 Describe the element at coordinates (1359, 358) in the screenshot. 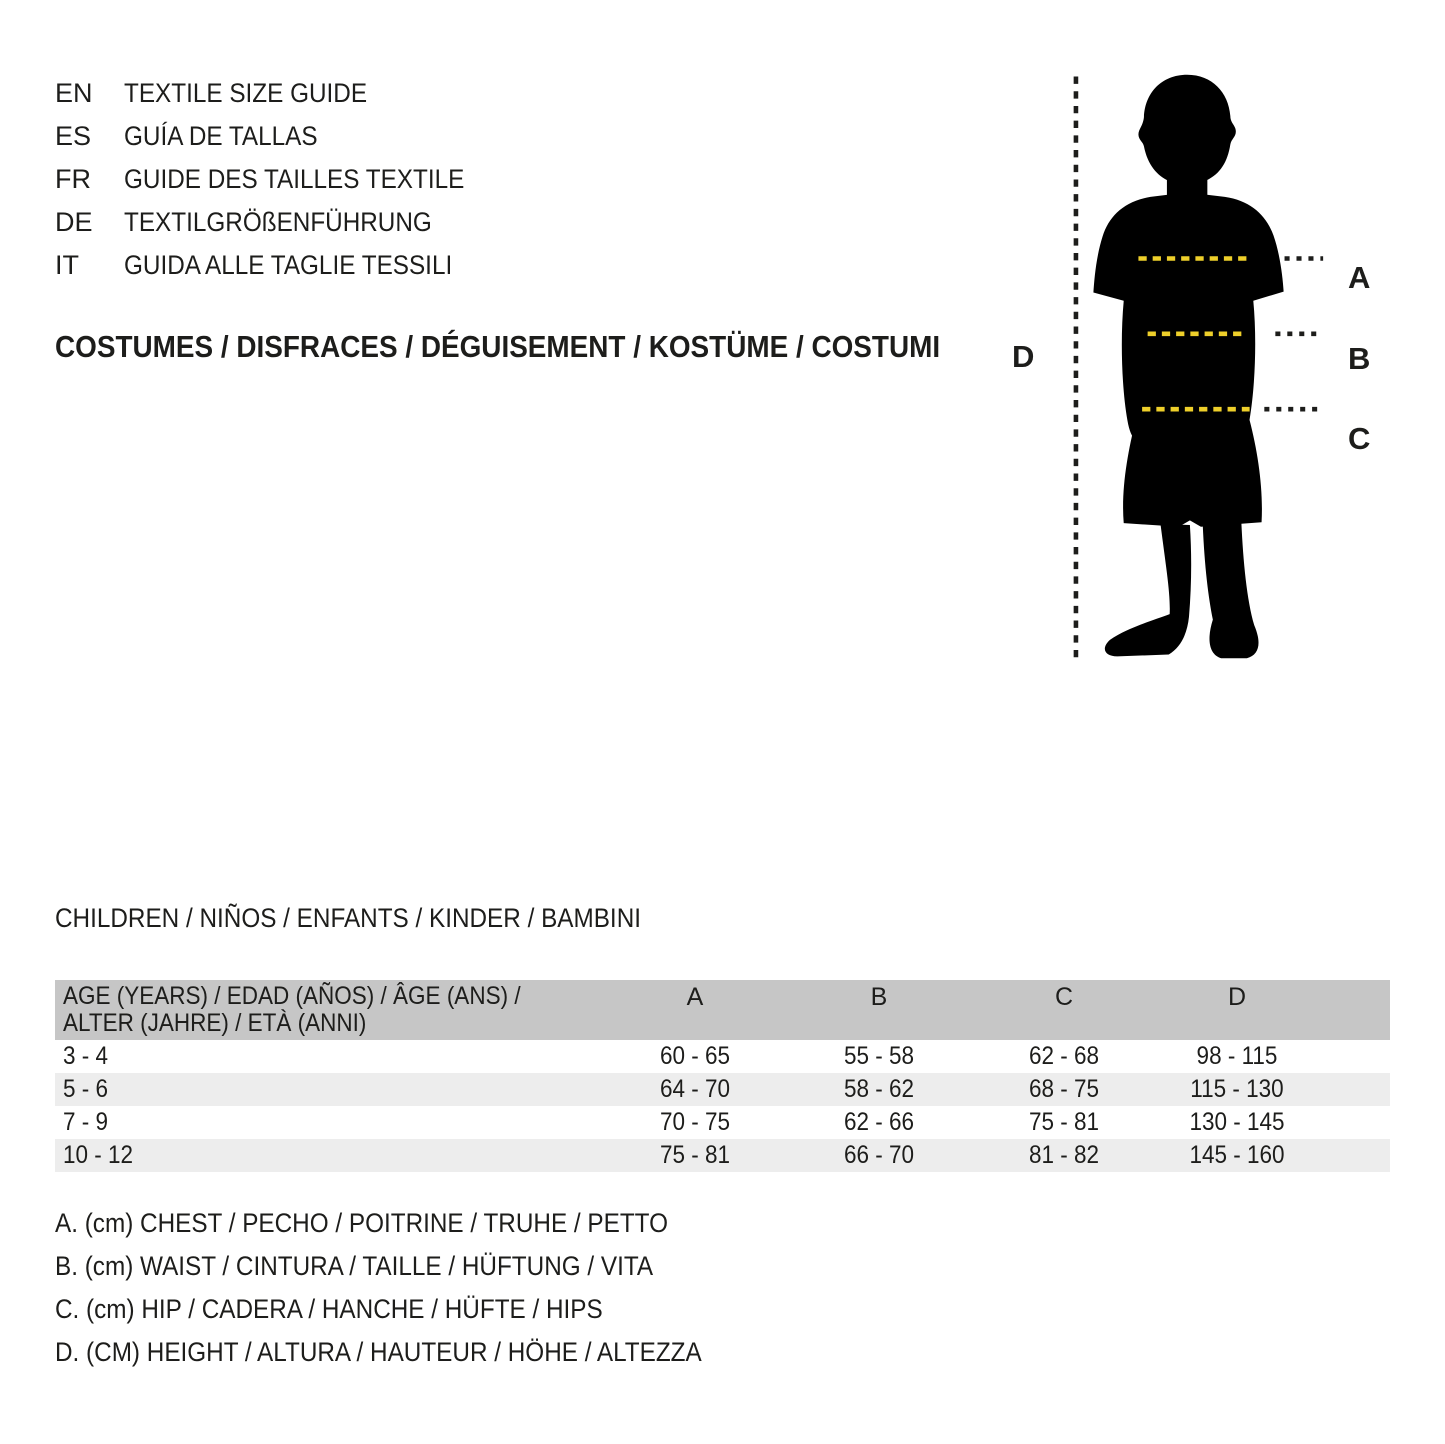

I see `measure-label-b: B` at that location.